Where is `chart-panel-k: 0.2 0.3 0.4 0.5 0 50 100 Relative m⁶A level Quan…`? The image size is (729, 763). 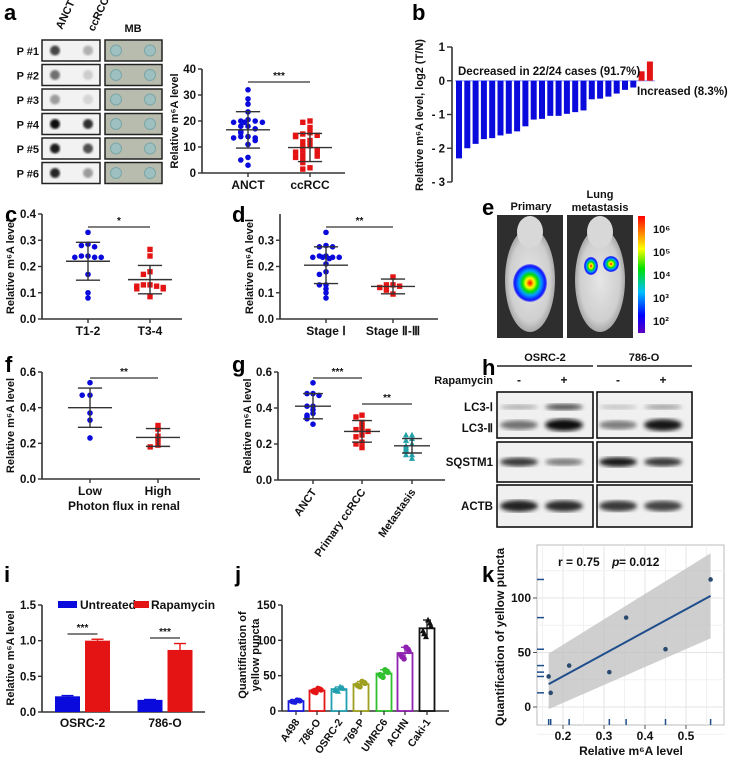 chart-panel-k: 0.2 0.3 0.4 0.5 0 50 100 Relative m⁶A level Quan… is located at coordinates (609, 651).